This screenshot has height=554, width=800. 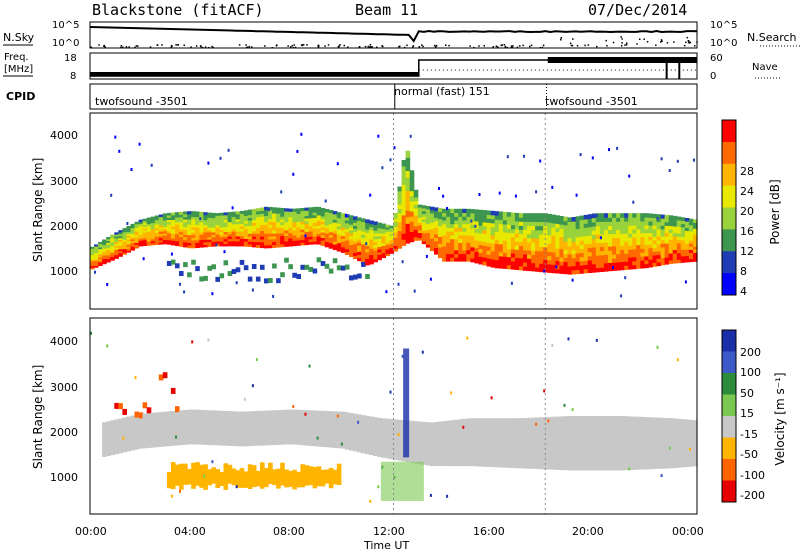 I want to click on freq-tick-low: 8, so click(x=73, y=76).